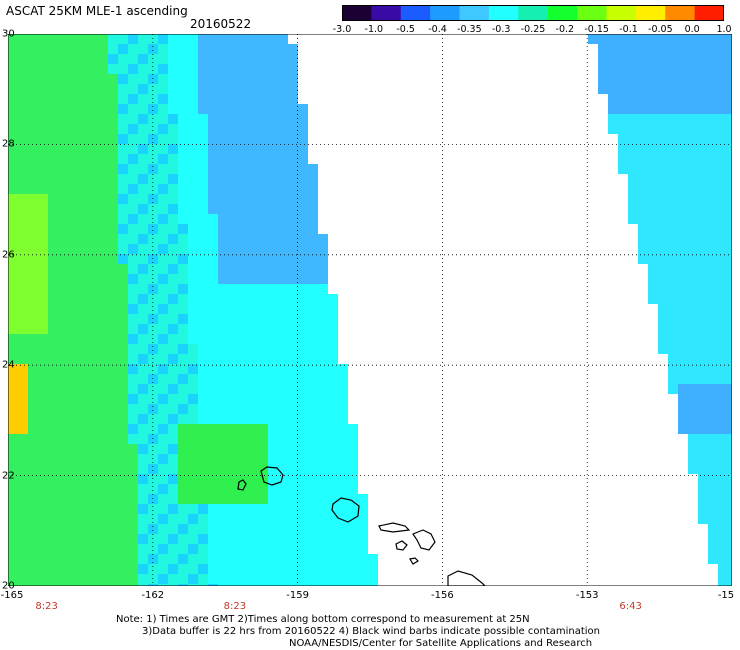 Image resolution: width=740 pixels, height=650 pixels. What do you see at coordinates (235, 606) in the screenshot?
I see `time-label: 8:23` at bounding box center [235, 606].